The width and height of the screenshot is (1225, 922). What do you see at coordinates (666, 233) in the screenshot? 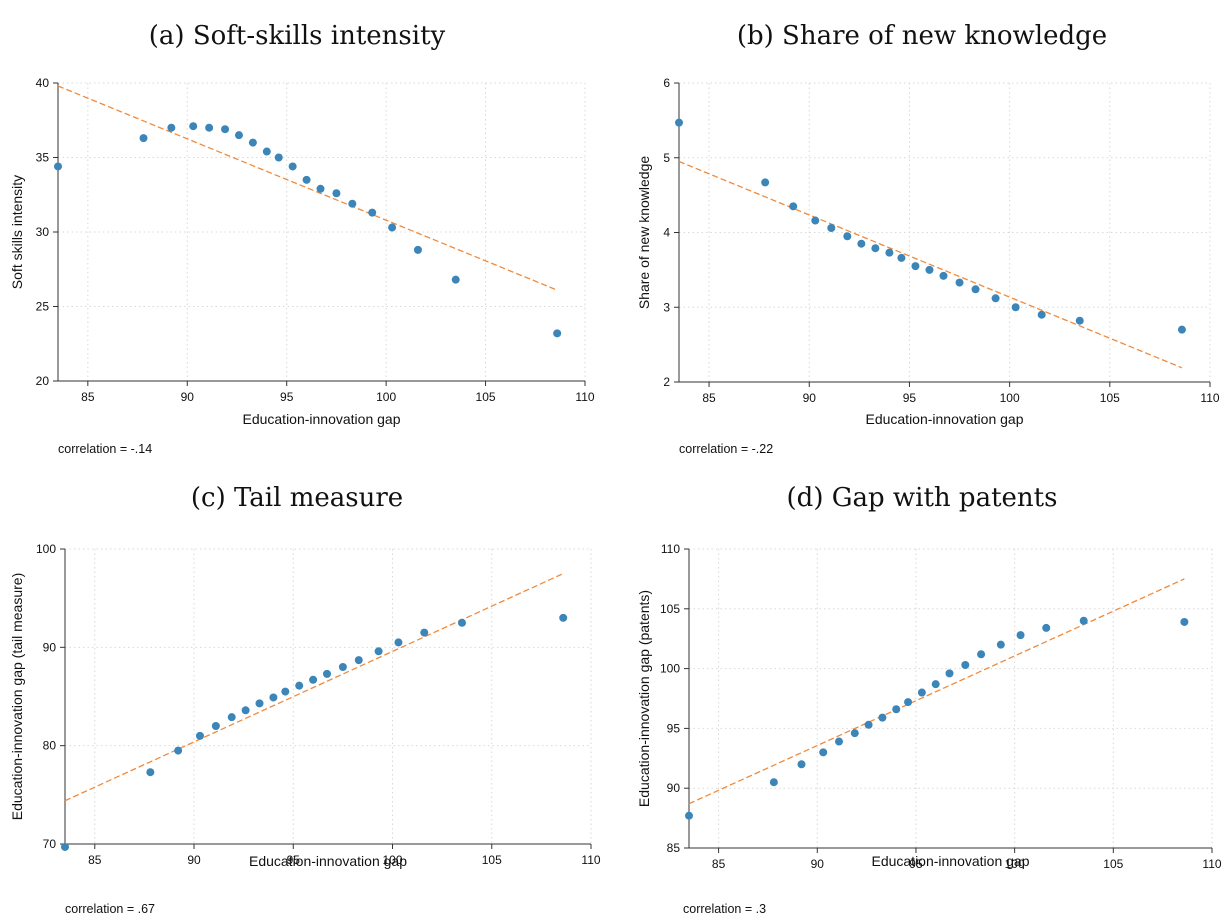
I see `y-tick-label: 4` at bounding box center [666, 233].